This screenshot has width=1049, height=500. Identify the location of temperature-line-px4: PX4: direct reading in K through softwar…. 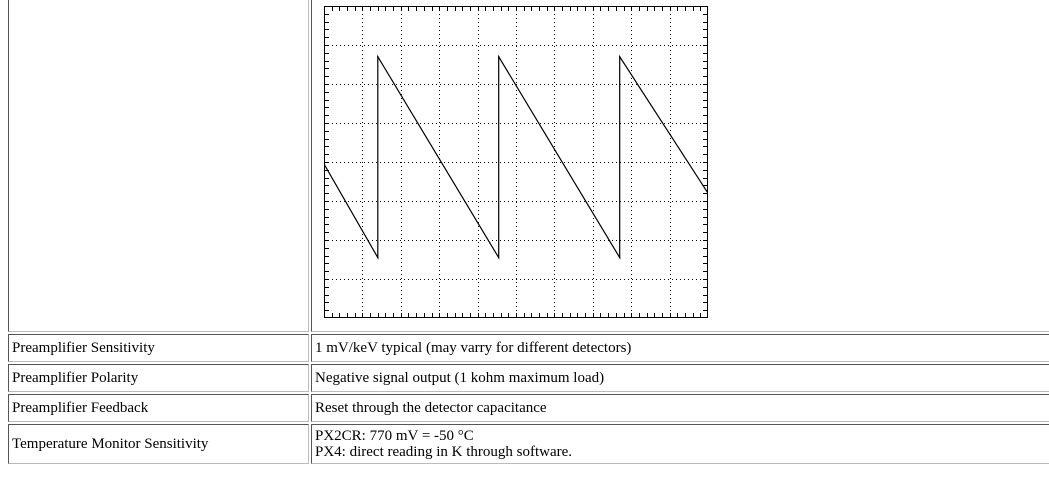
(444, 452).